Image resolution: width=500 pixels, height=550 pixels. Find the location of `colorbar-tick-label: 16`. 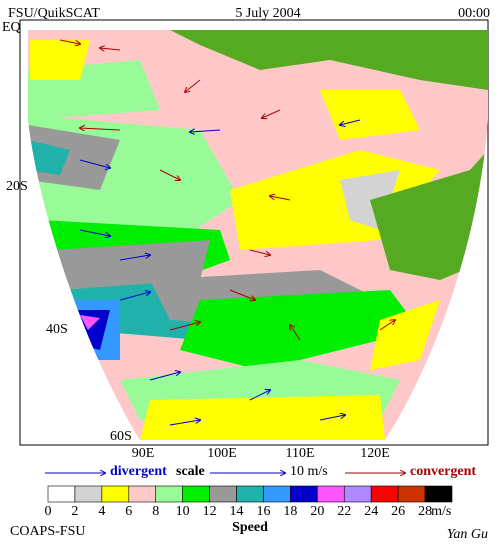

colorbar-tick-label: 16 is located at coordinates (263, 511).